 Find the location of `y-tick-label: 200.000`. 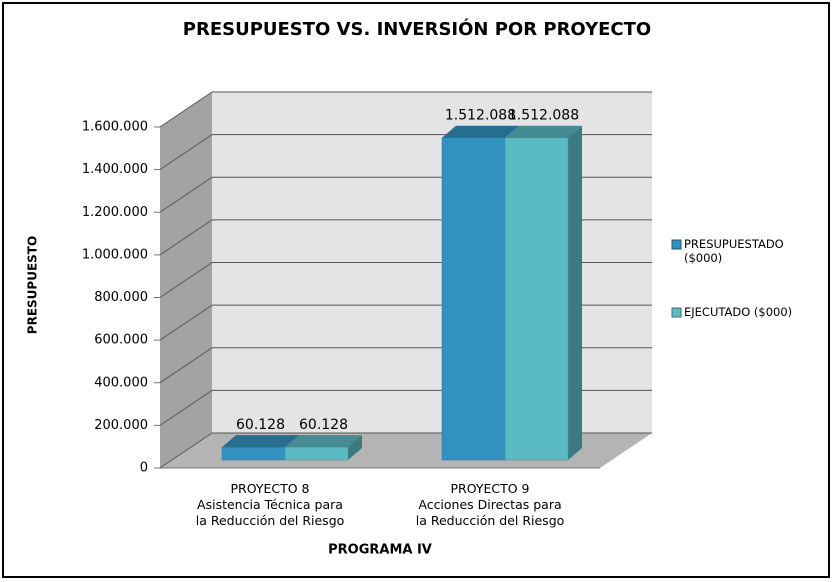

y-tick-label: 200.000 is located at coordinates (121, 425).